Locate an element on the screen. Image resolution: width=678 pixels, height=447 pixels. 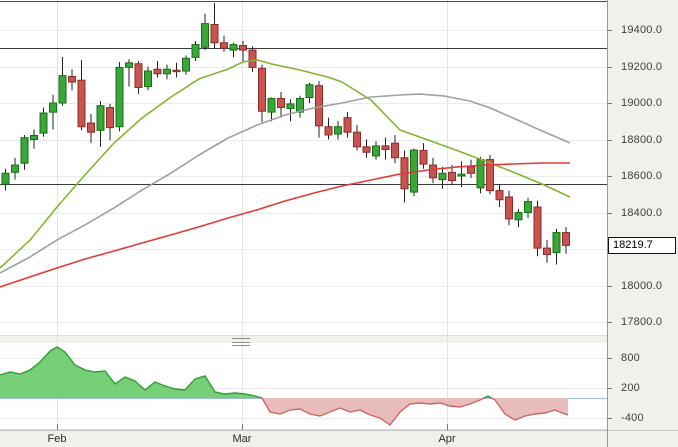
splitter-strip is located at coordinates (303, 339).